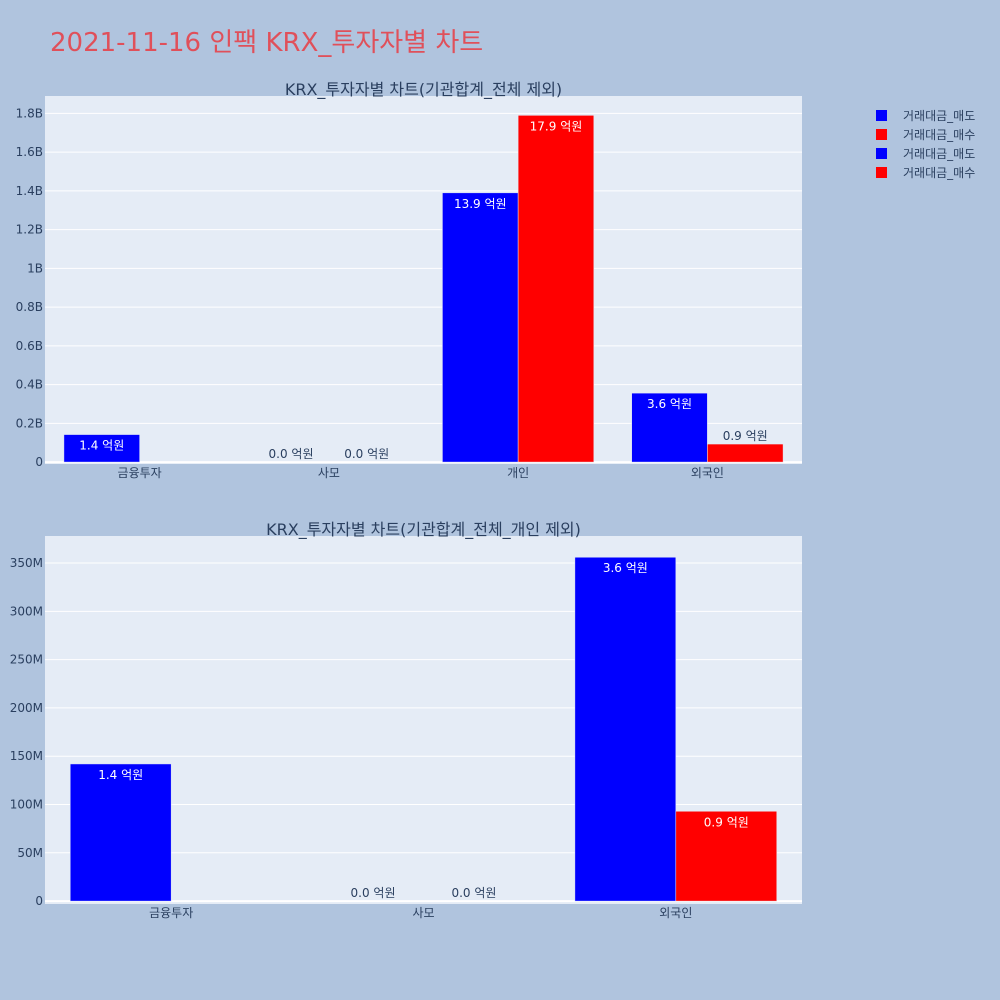  I want to click on y-tick-label: 0.6B, so click(29, 346).